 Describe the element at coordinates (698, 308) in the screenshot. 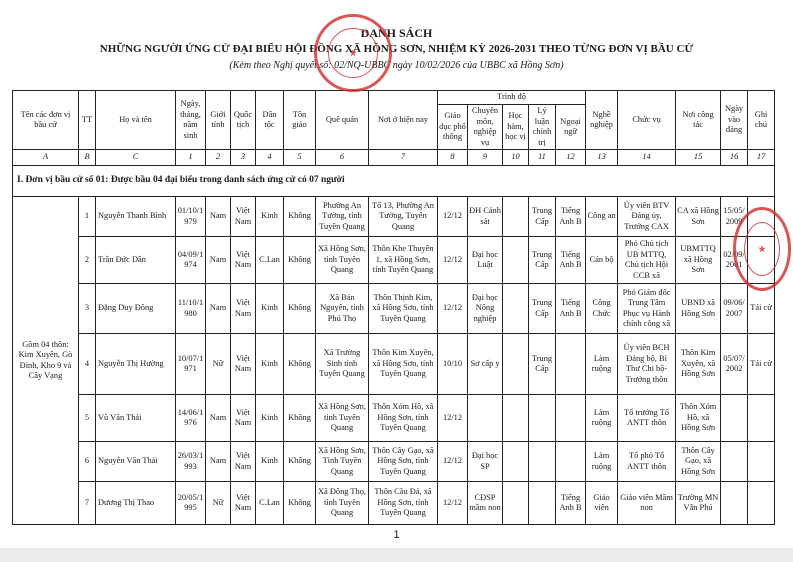

I see `cell-workplace: UBND xã Hồng Sơn` at that location.